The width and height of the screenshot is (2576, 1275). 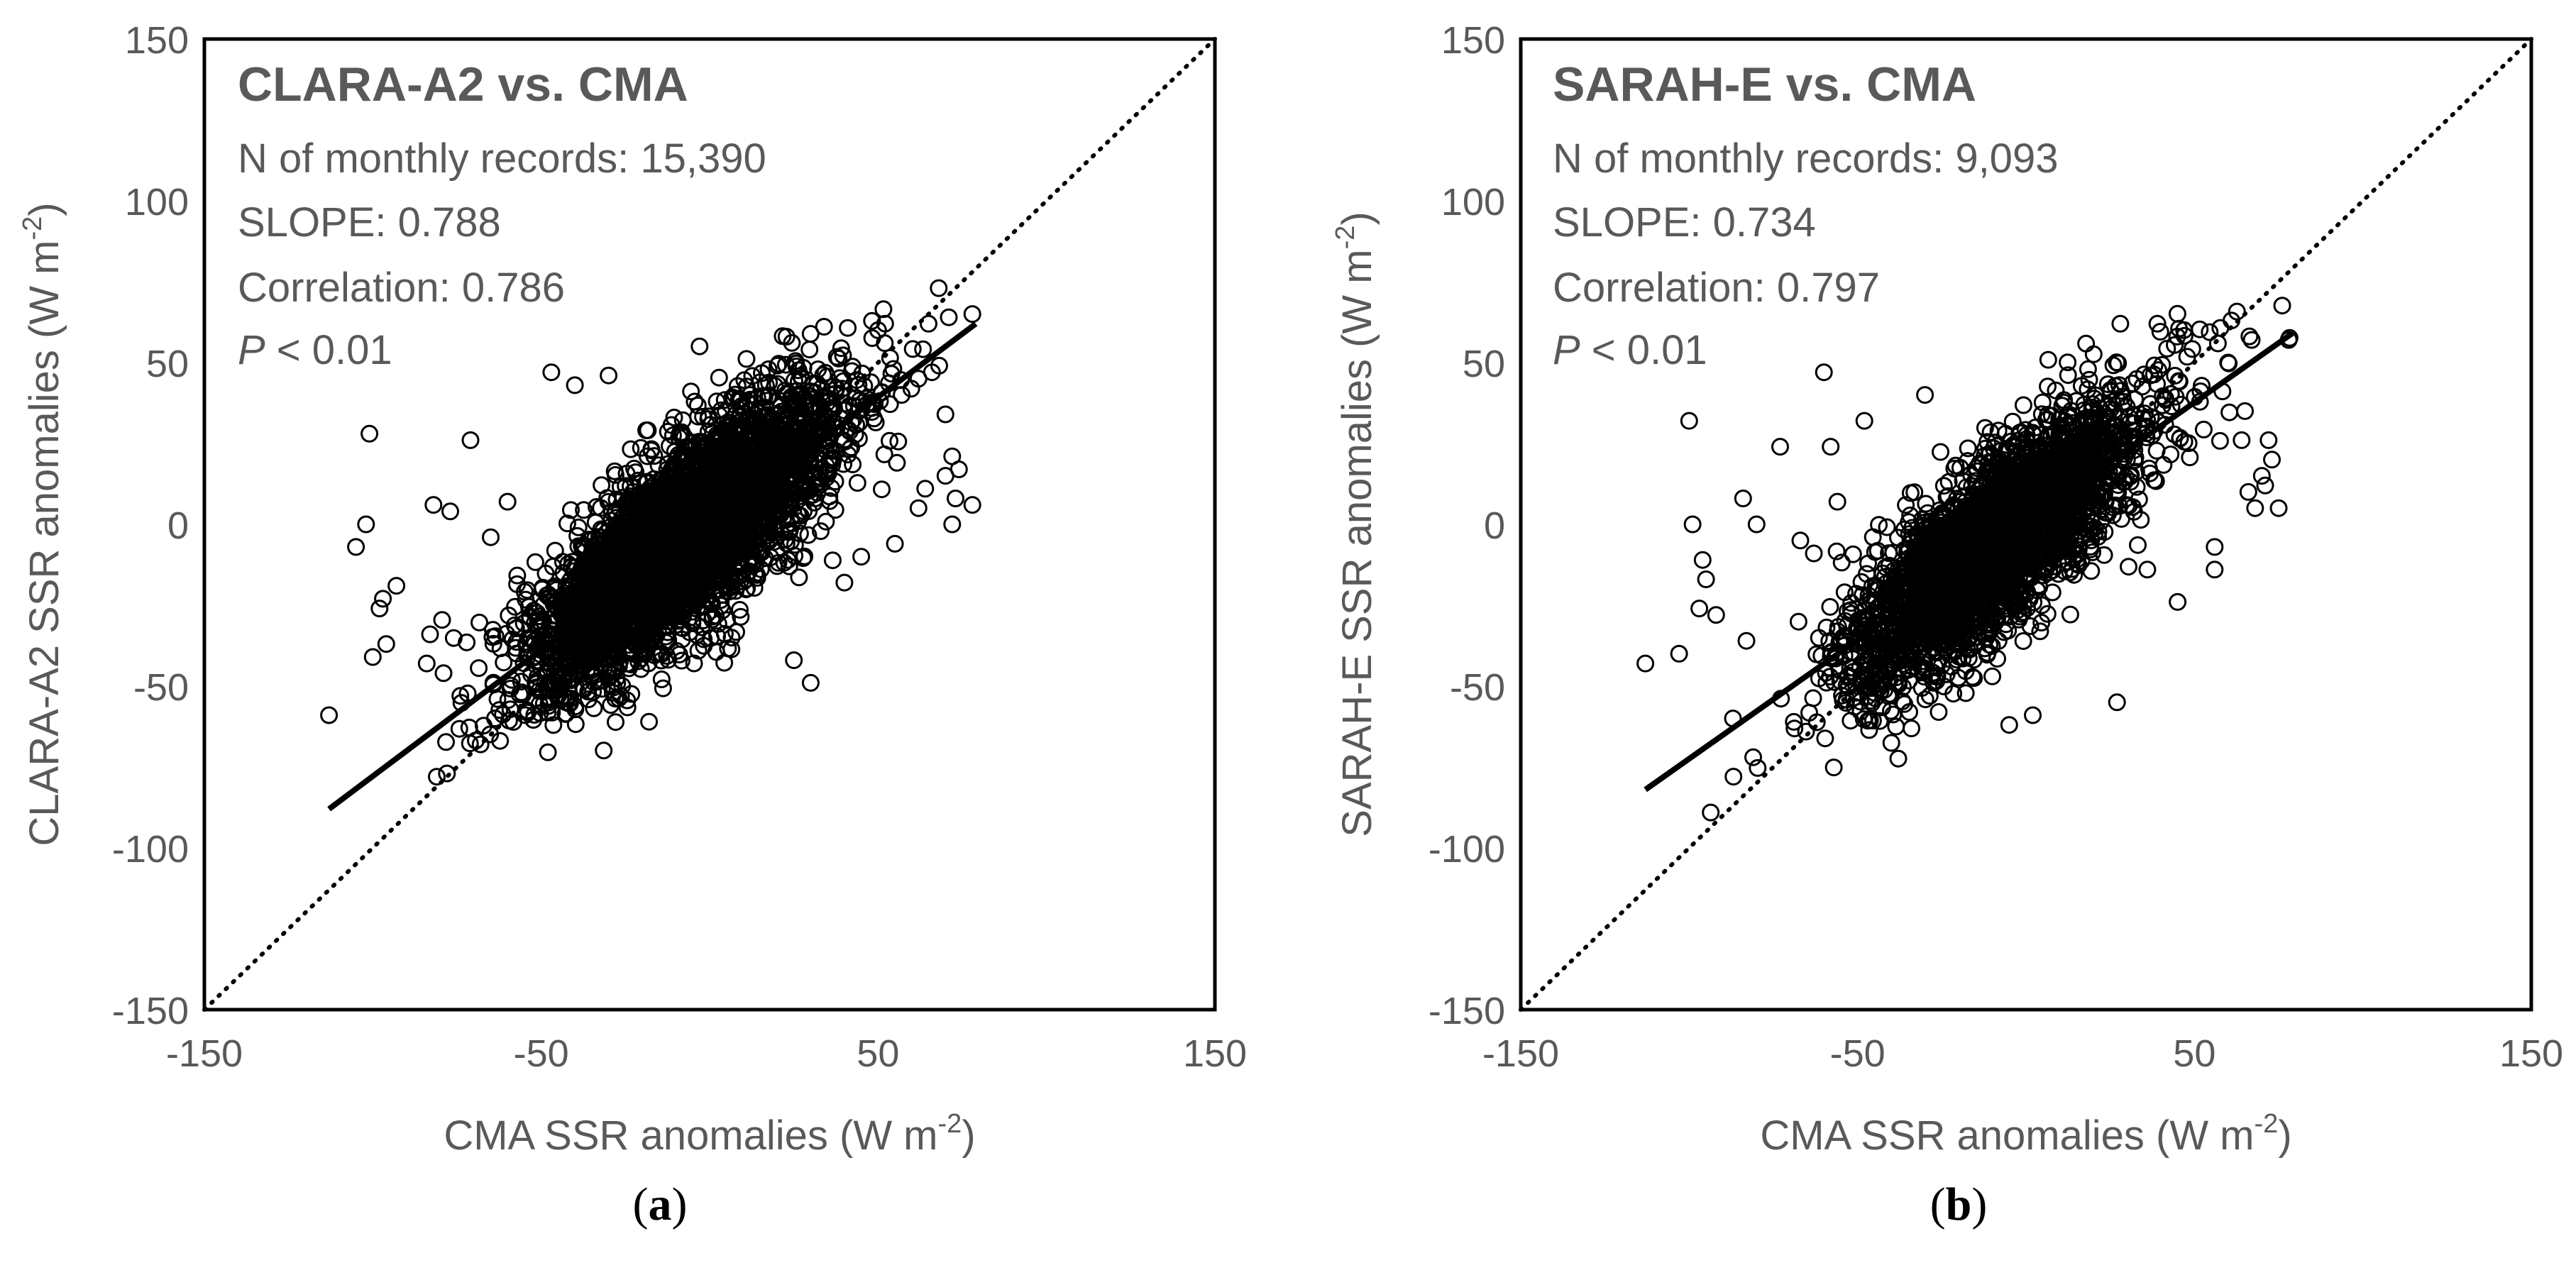 I want to click on x-tick-label: -50, so click(x=541, y=1053).